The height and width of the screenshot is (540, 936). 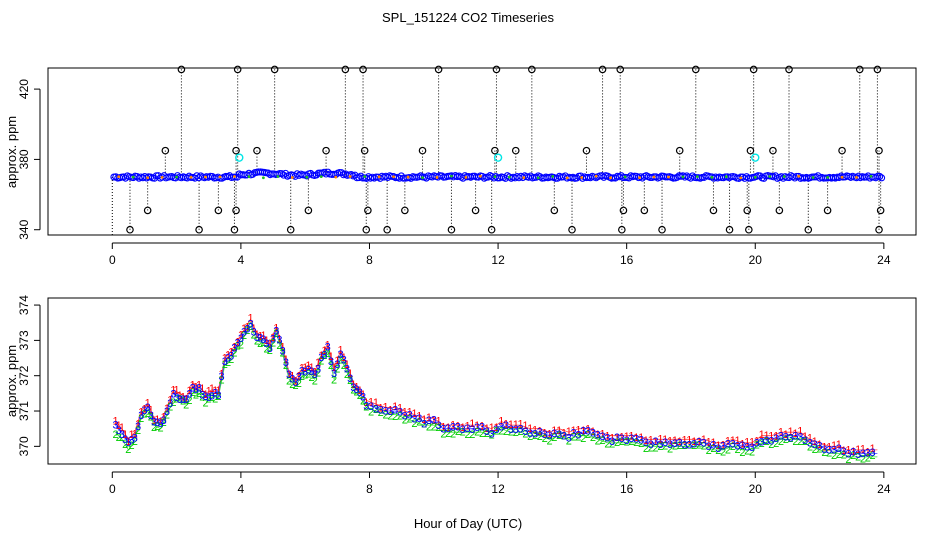 What do you see at coordinates (468, 17) in the screenshot?
I see `chart-title: SPL_151224 CO2 Timeseries` at bounding box center [468, 17].